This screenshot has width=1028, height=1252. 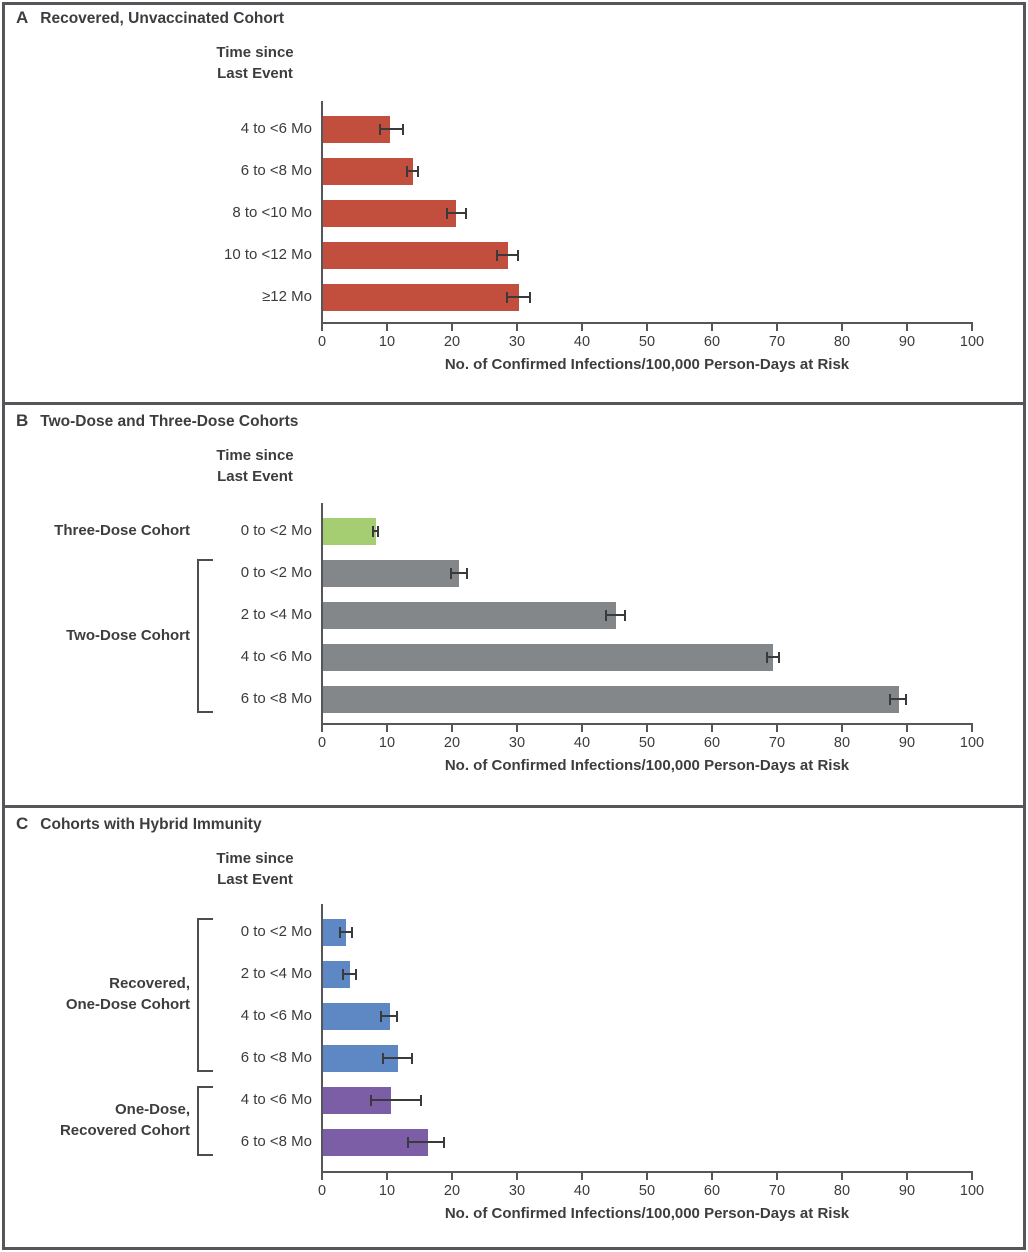 What do you see at coordinates (452, 743) in the screenshot?
I see `x-axis-tick-label: 20` at bounding box center [452, 743].